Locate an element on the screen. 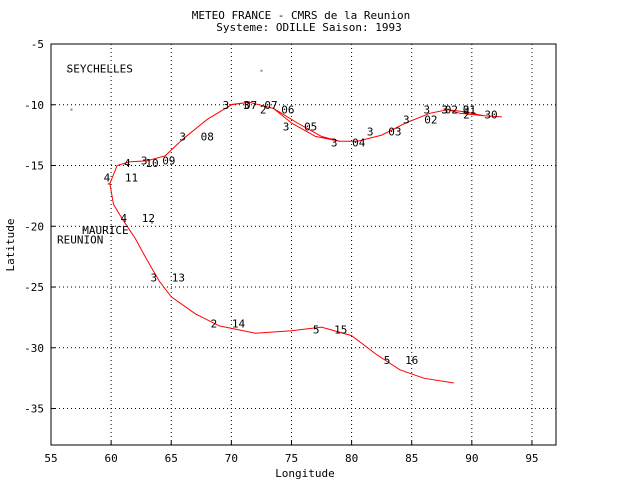 The width and height of the screenshot is (640, 480). day-label: 16 is located at coordinates (411, 360).